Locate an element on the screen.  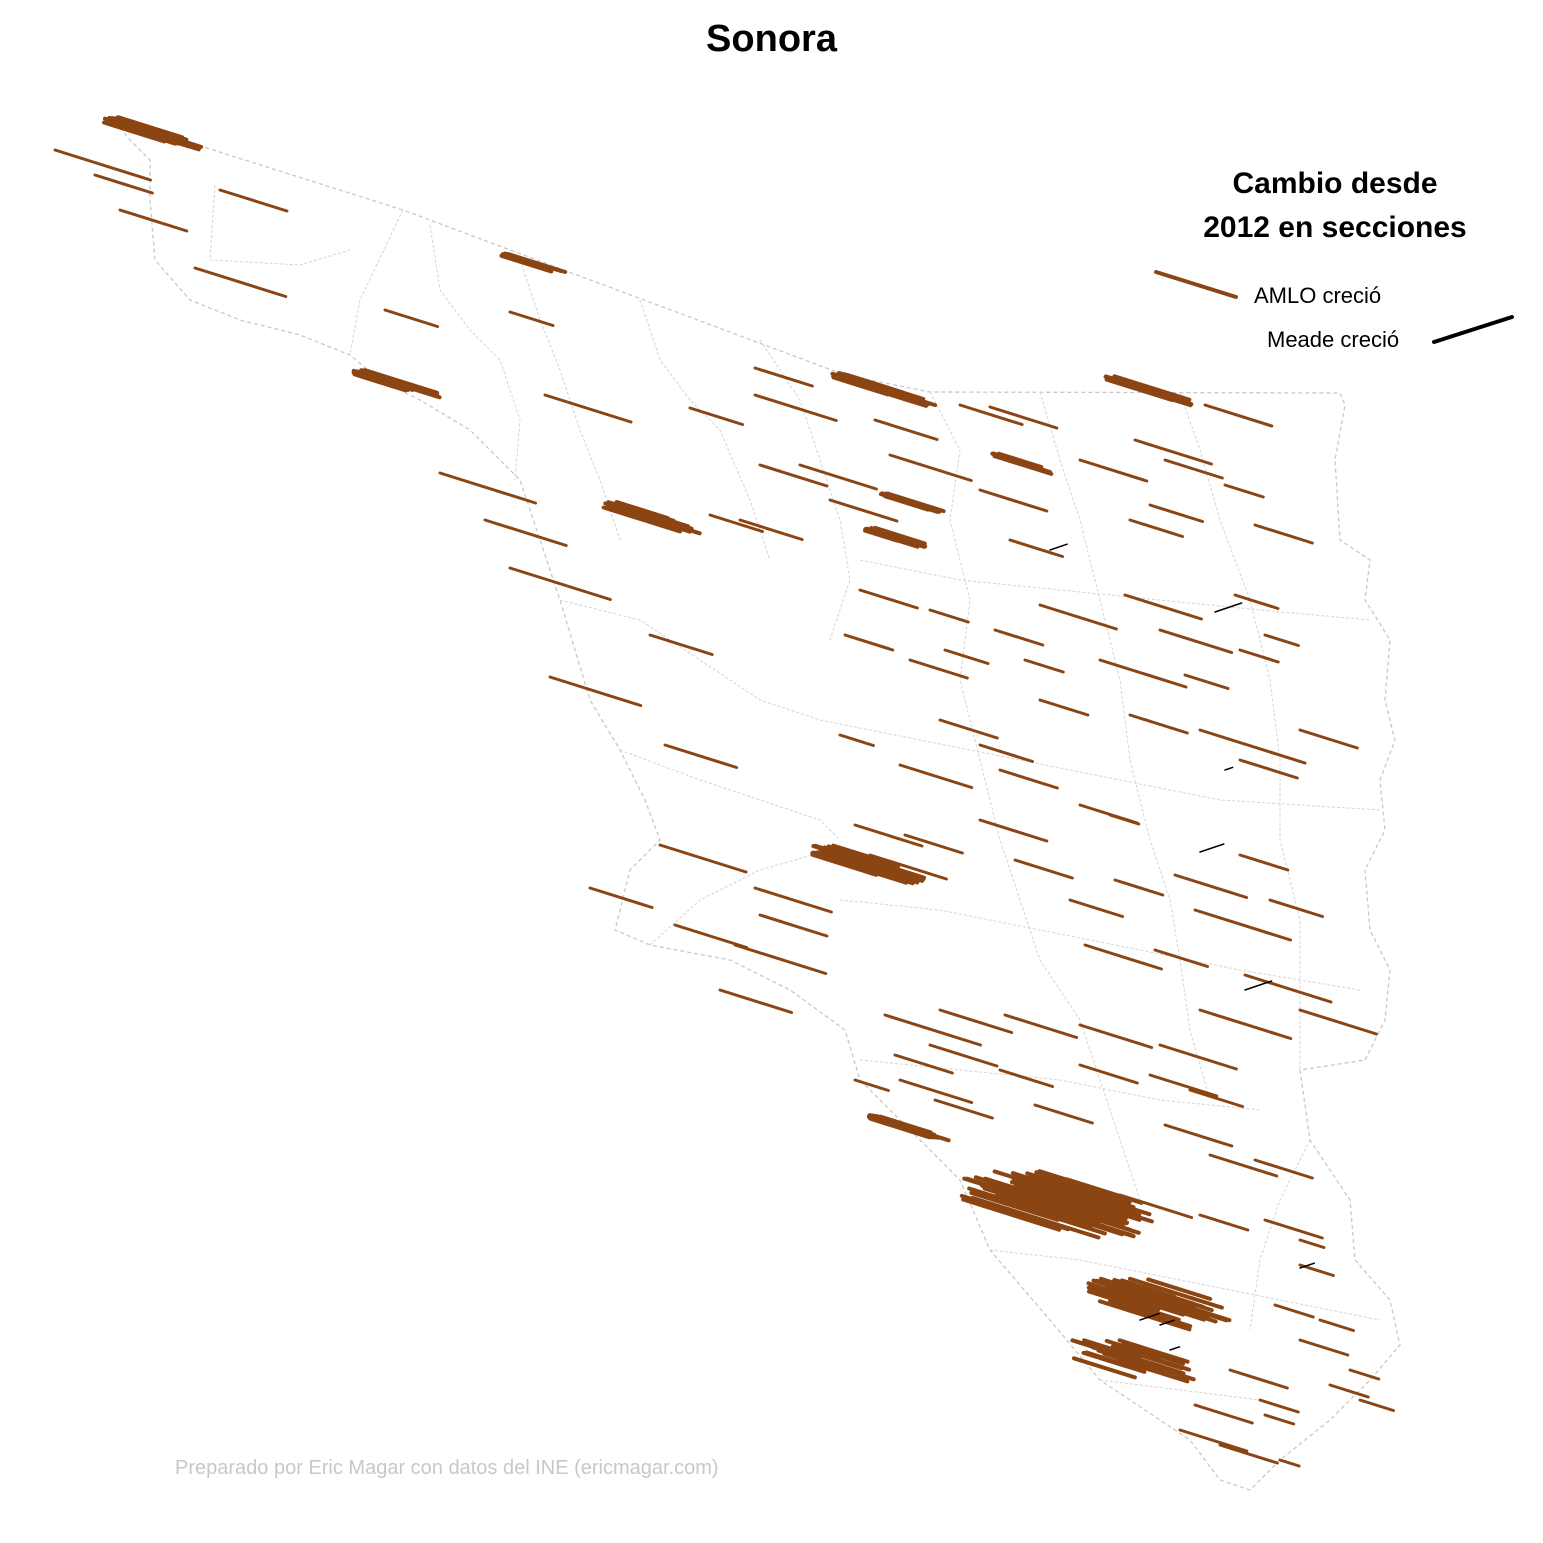
map-title: Sonora is located at coordinates (771, 39).